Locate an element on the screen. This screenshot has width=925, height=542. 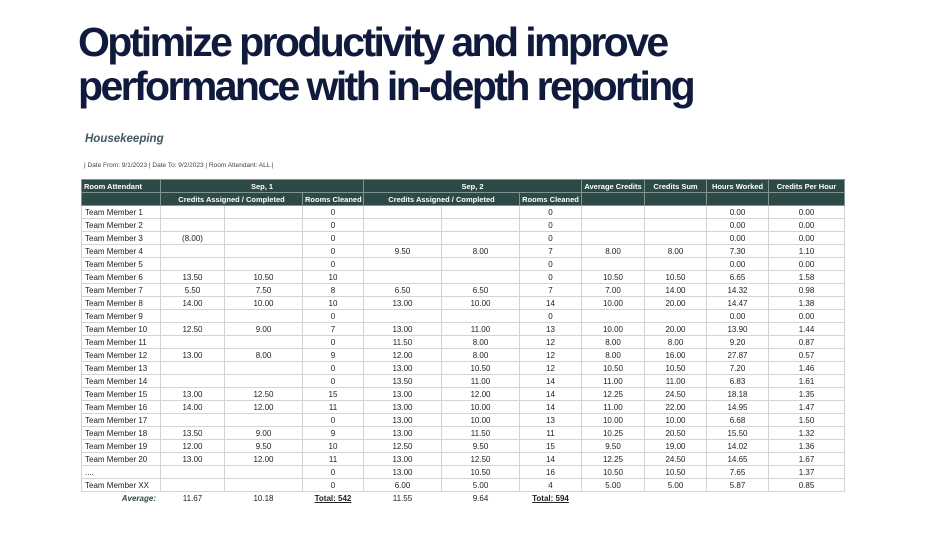
cell-credits-sum: 14.00 is located at coordinates (675, 290).